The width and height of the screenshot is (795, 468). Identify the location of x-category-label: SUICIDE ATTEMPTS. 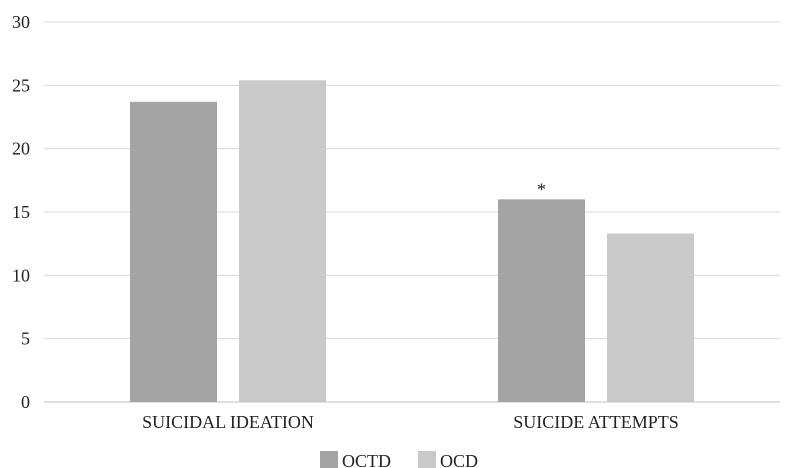
(596, 422).